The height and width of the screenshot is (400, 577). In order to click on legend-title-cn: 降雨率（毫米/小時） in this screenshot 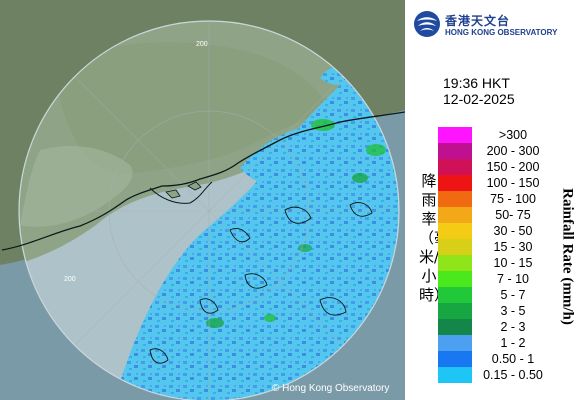, I will do `click(434, 238)`.